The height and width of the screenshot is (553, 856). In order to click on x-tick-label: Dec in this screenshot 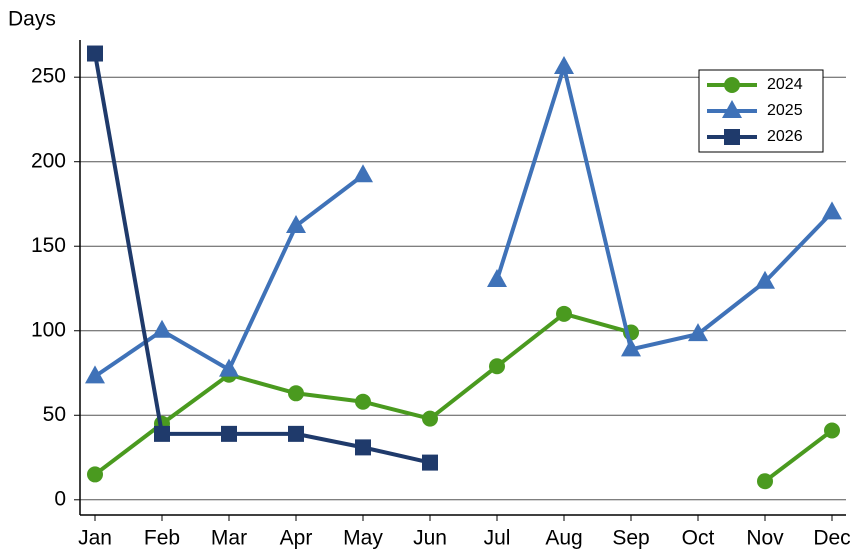, I will do `click(831, 538)`.